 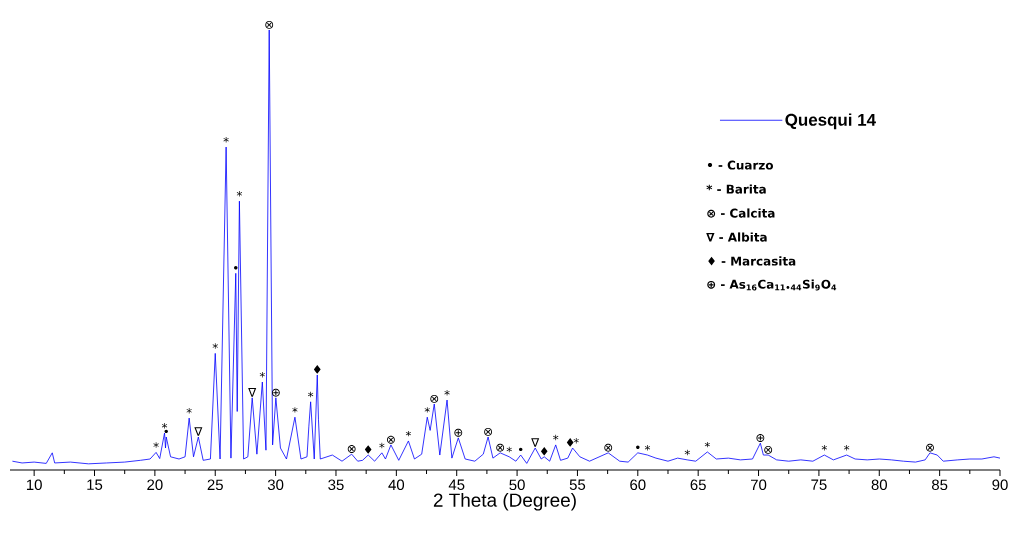 What do you see at coordinates (638, 485) in the screenshot?
I see `x-tick-label: 60` at bounding box center [638, 485].